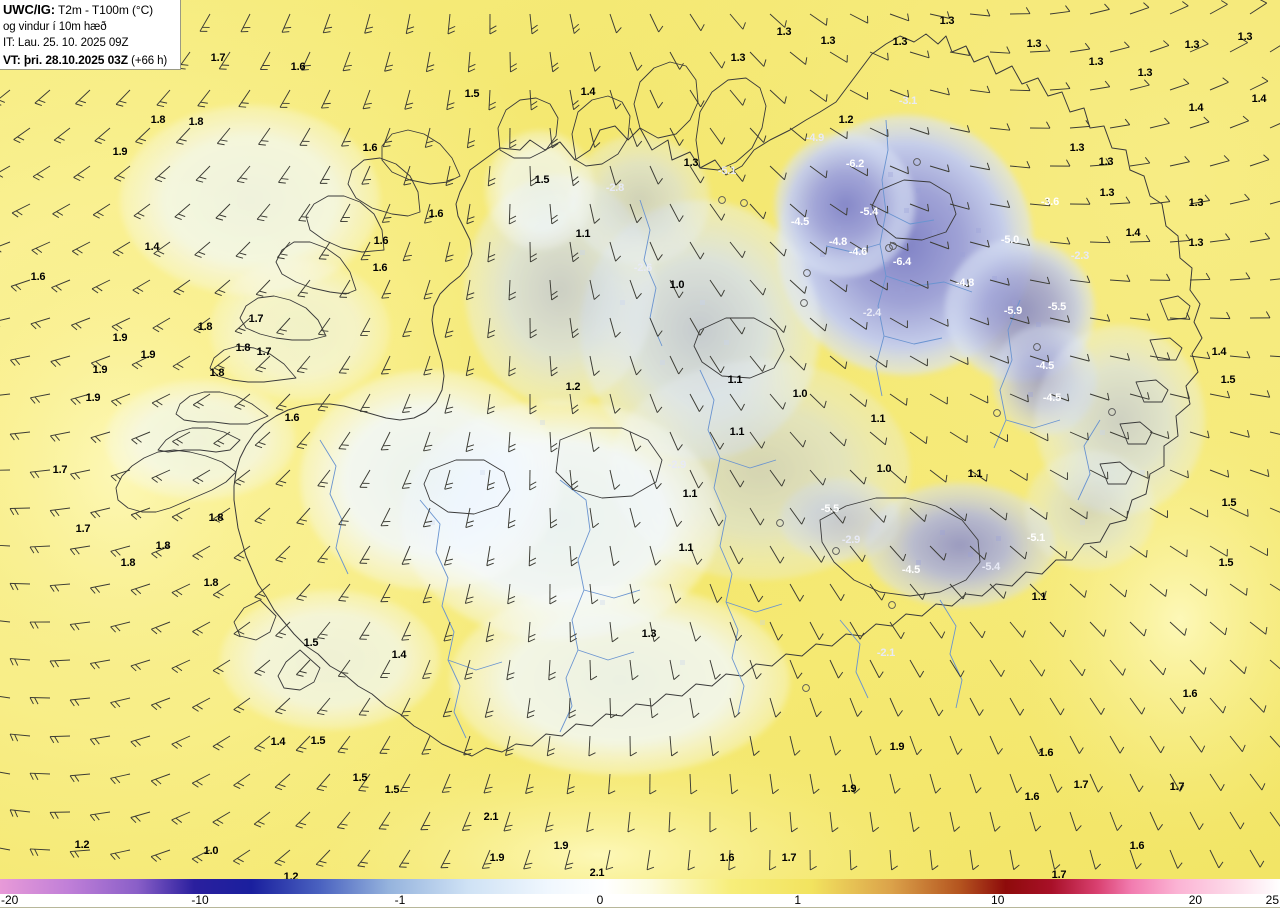 This screenshot has width=1280, height=908. I want to click on colorbar-tick: -1, so click(400, 900).